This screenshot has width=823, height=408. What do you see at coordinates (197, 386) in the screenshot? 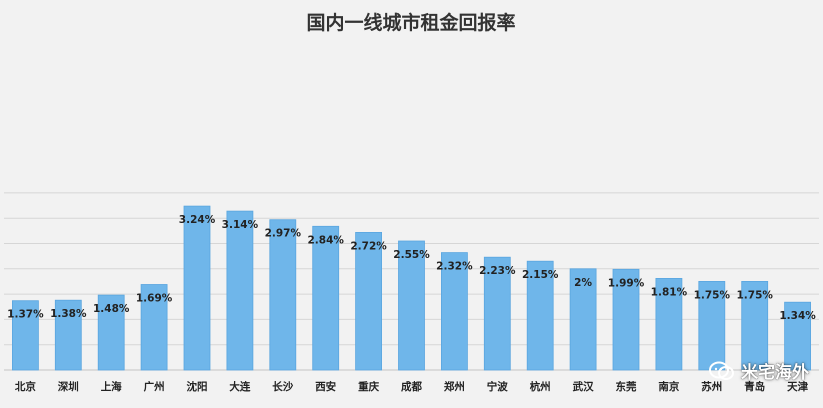
I see `x-tick-label: 沈阳` at bounding box center [197, 386].